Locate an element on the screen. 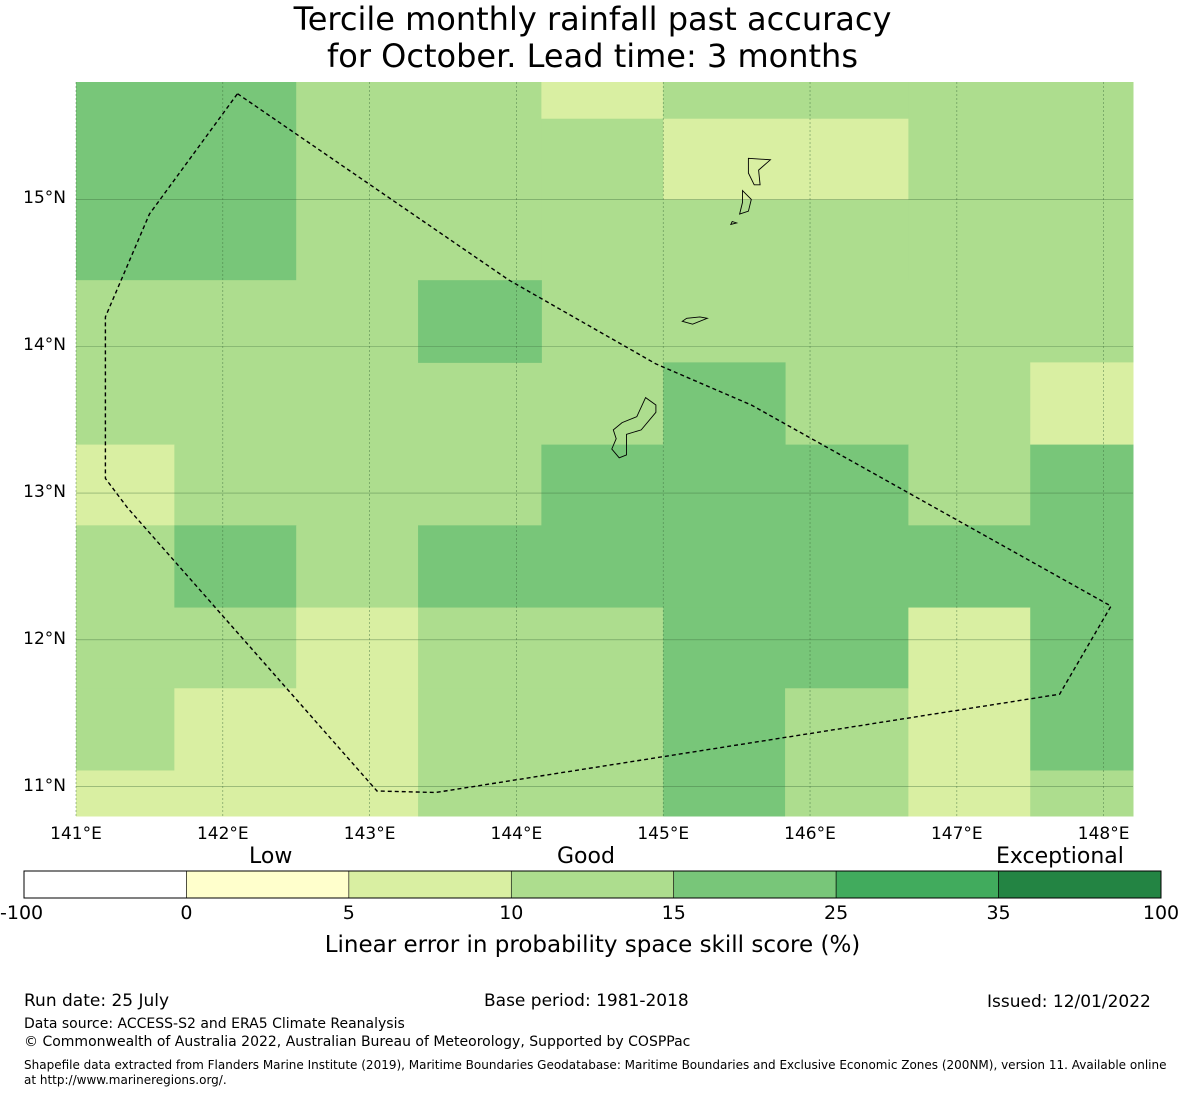  colorbar-category-exceptional: Exceptional is located at coordinates (1060, 856).